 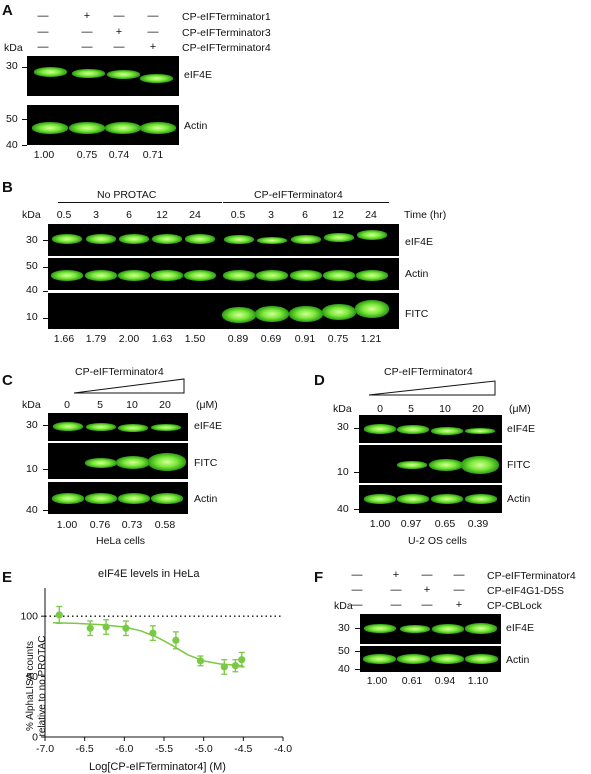 I want to click on x-tick-label: -5.5, so click(x=164, y=749).